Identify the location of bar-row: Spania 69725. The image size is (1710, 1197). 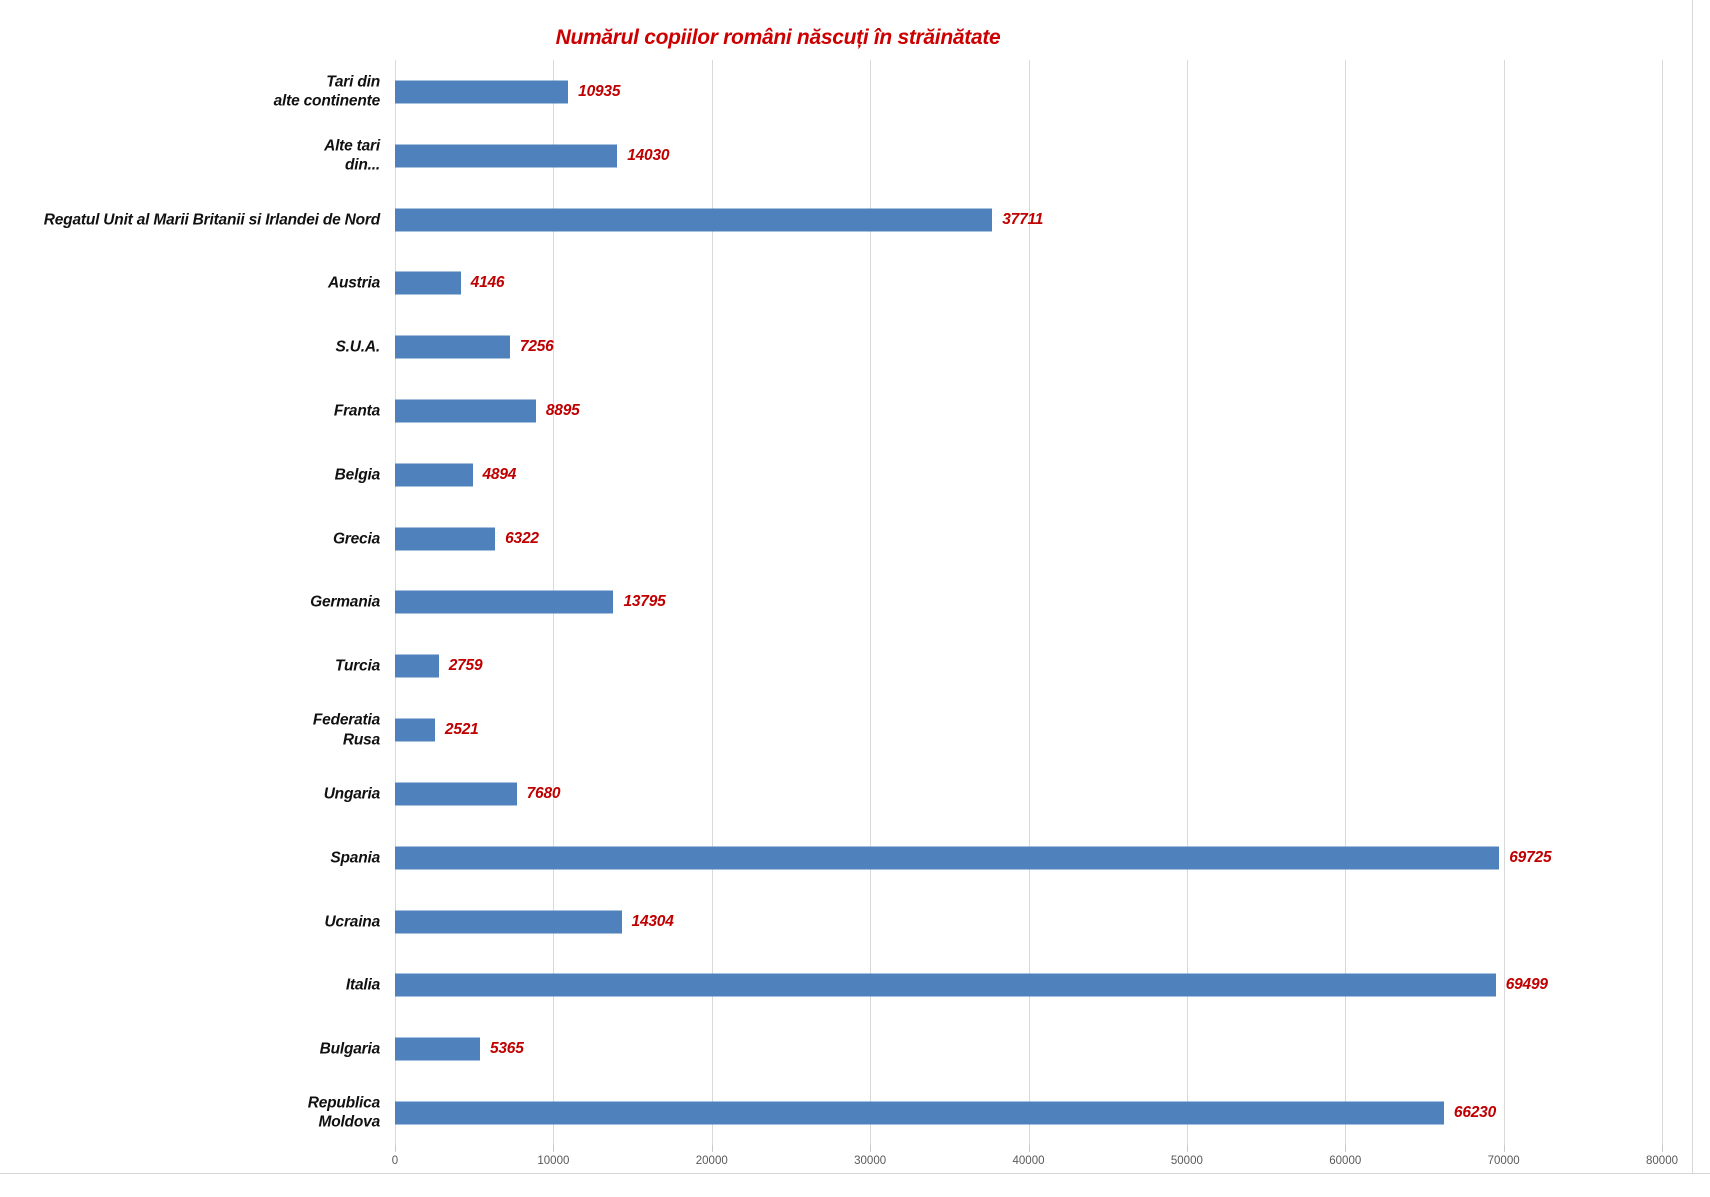
(855, 858).